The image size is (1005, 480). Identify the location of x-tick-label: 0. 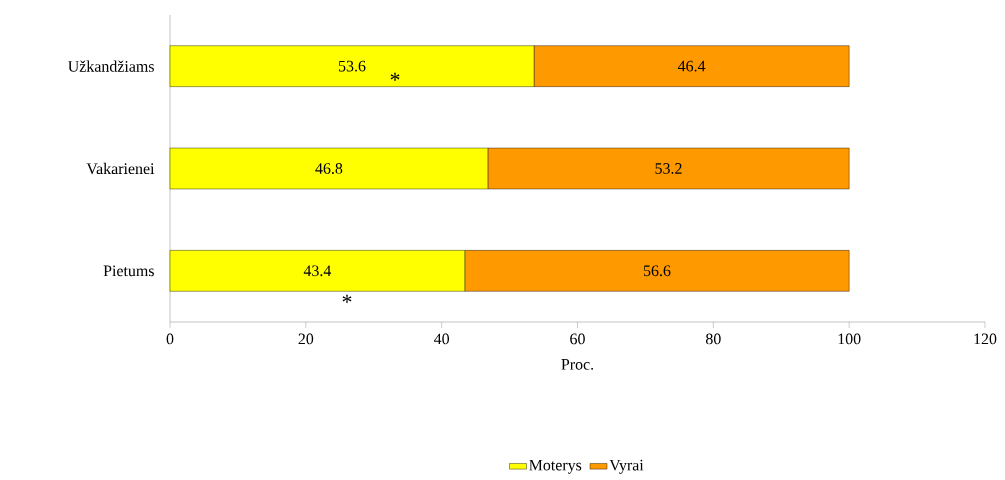
(170, 339).